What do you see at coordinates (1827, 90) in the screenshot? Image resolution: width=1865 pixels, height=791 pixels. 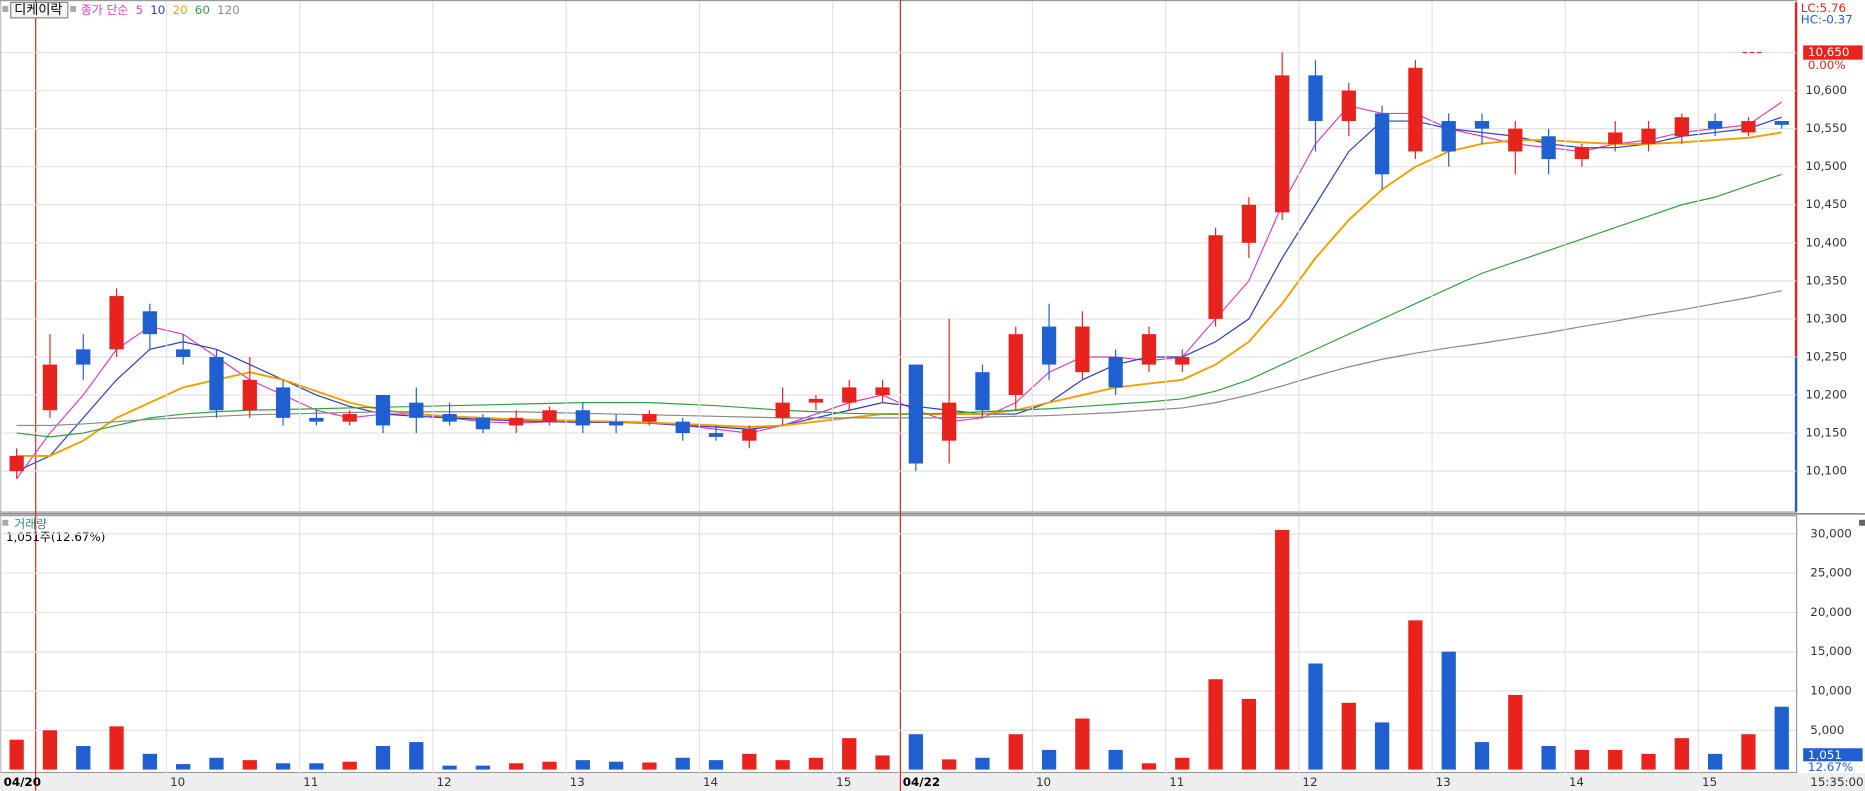 I see `y-tick-label: 10,600` at bounding box center [1827, 90].